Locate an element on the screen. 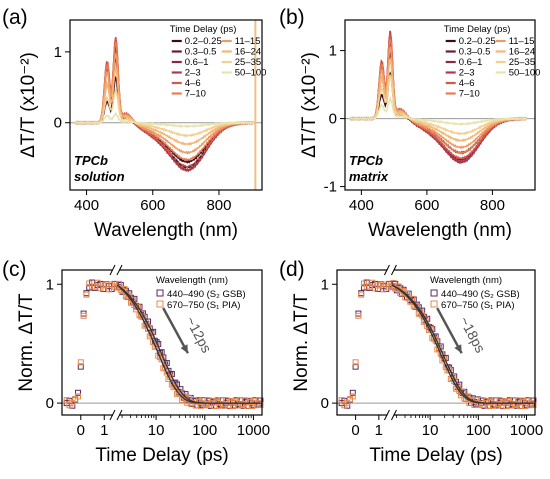 This screenshot has width=550, height=479. sample-annotation-line2: matrix is located at coordinates (369, 176).